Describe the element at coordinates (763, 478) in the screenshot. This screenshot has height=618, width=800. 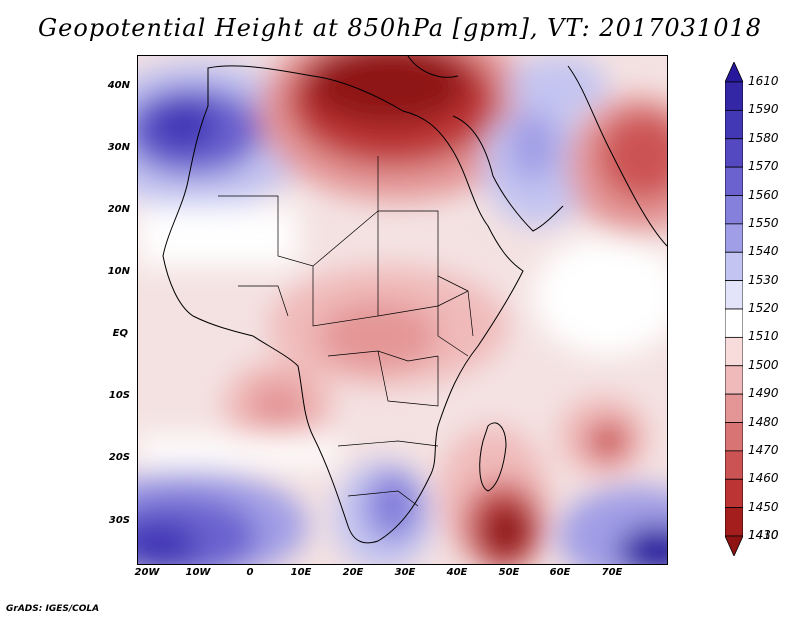
I see `colorbar-label: 1460` at that location.